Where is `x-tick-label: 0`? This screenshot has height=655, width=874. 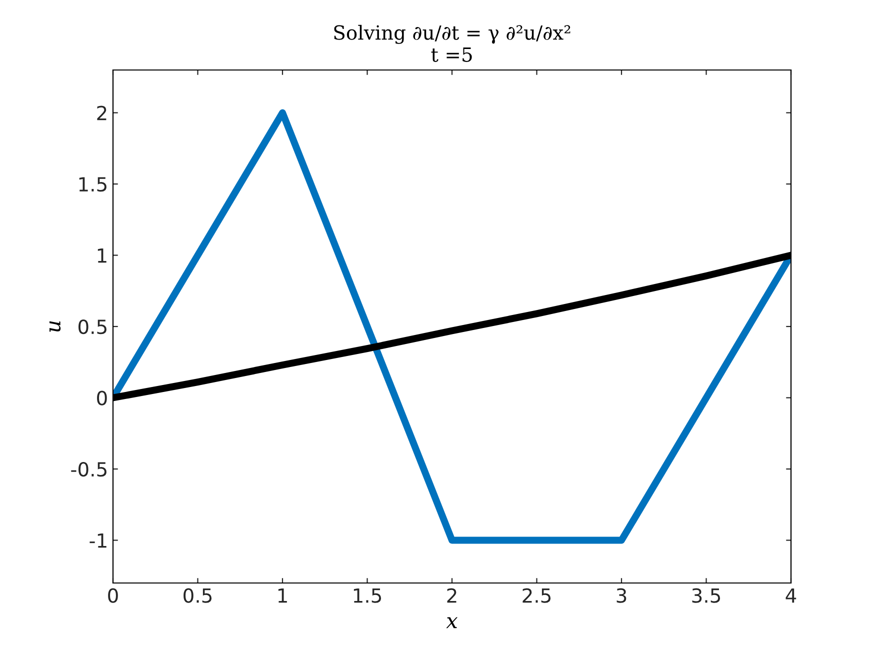
x-tick-label: 0 is located at coordinates (113, 595).